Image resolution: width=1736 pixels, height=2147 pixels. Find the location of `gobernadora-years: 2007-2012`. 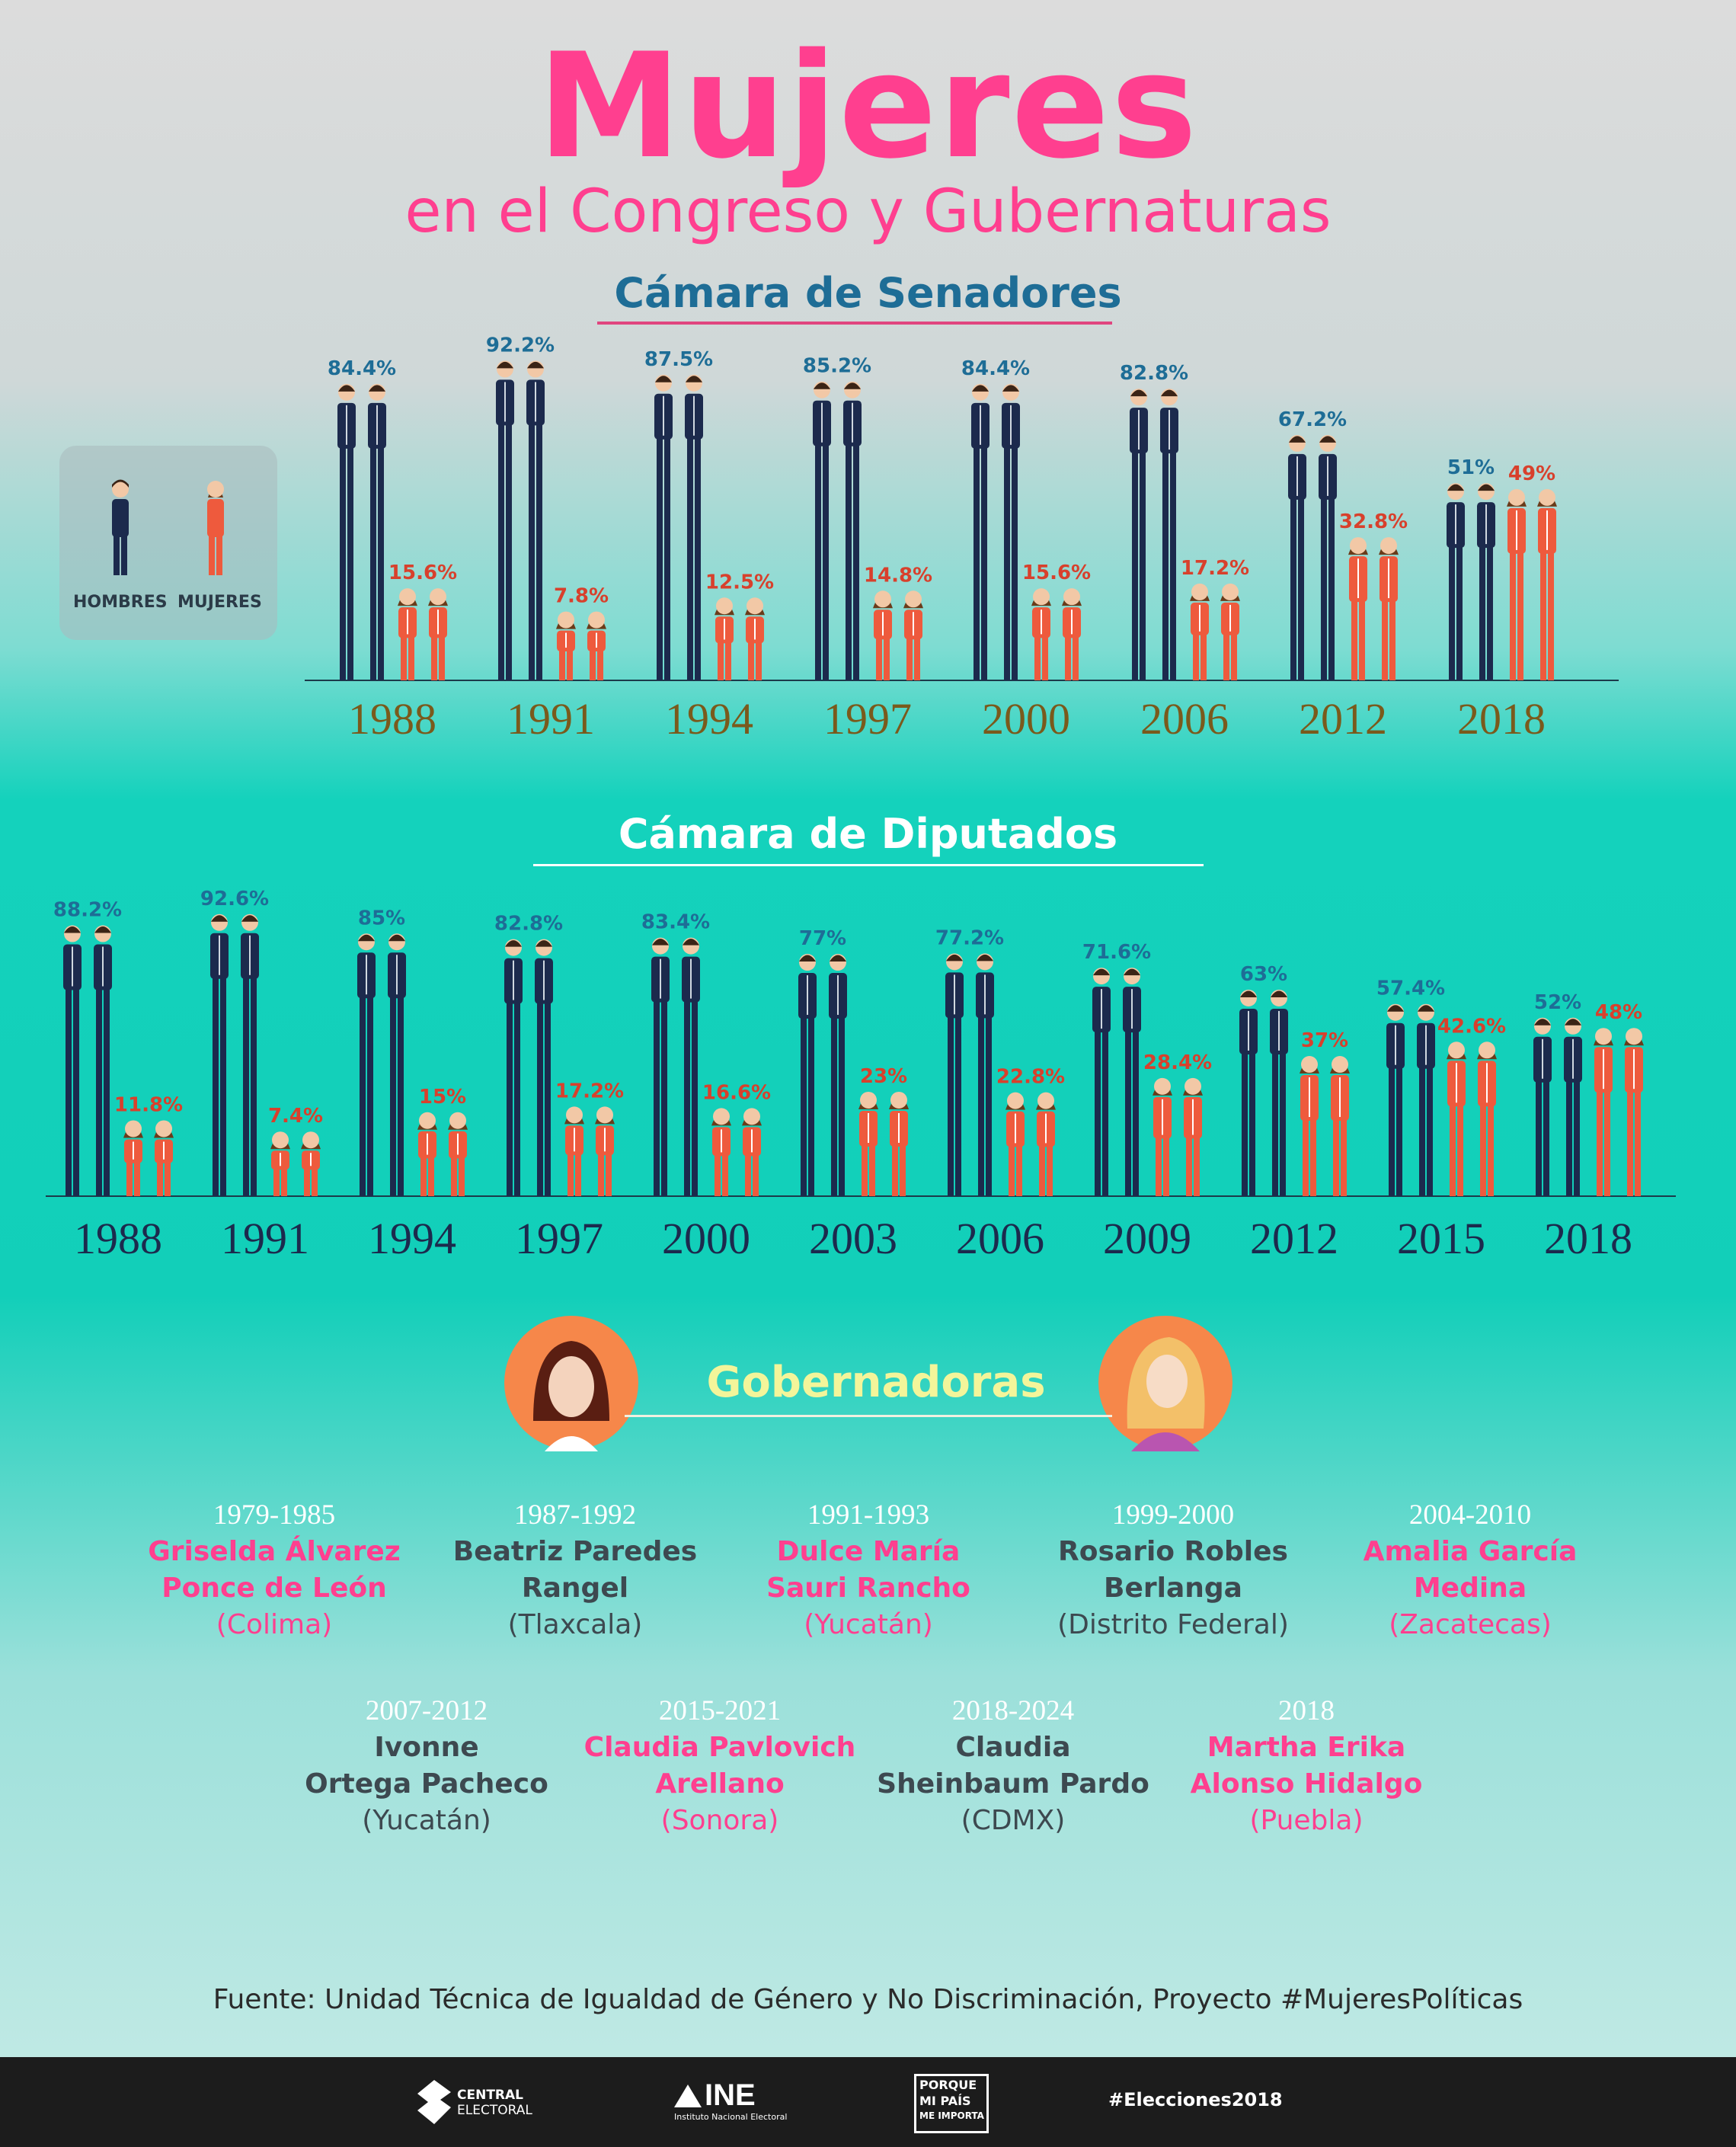

gobernadora-years: 2007-2012 is located at coordinates (426, 1710).